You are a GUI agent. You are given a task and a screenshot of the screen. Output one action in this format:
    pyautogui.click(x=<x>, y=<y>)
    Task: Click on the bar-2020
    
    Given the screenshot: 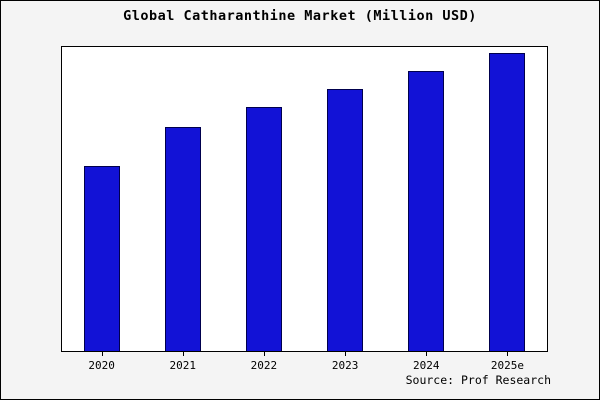 What is the action you would take?
    pyautogui.click(x=102, y=258)
    